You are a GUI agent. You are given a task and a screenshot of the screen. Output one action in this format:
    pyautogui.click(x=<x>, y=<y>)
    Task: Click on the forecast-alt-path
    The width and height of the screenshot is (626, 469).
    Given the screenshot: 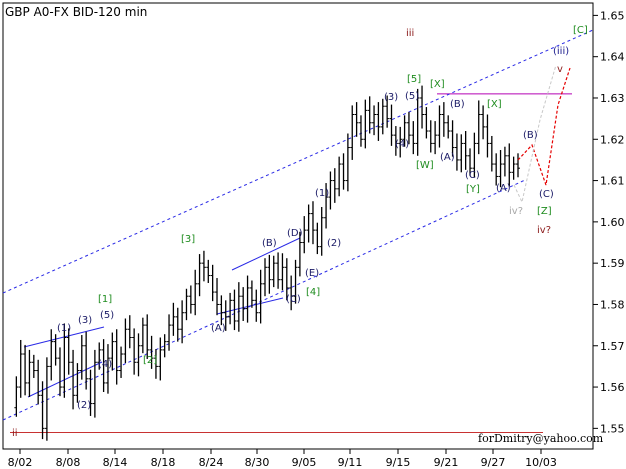 What is the action you would take?
    pyautogui.click(x=535, y=134)
    